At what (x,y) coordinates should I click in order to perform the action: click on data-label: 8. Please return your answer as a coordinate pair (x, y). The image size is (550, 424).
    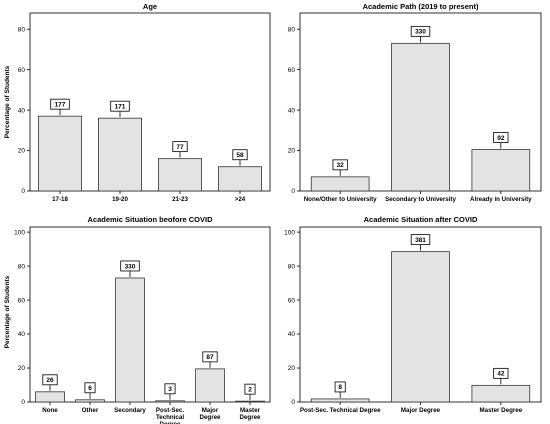
    Looking at the image, I should click on (340, 387).